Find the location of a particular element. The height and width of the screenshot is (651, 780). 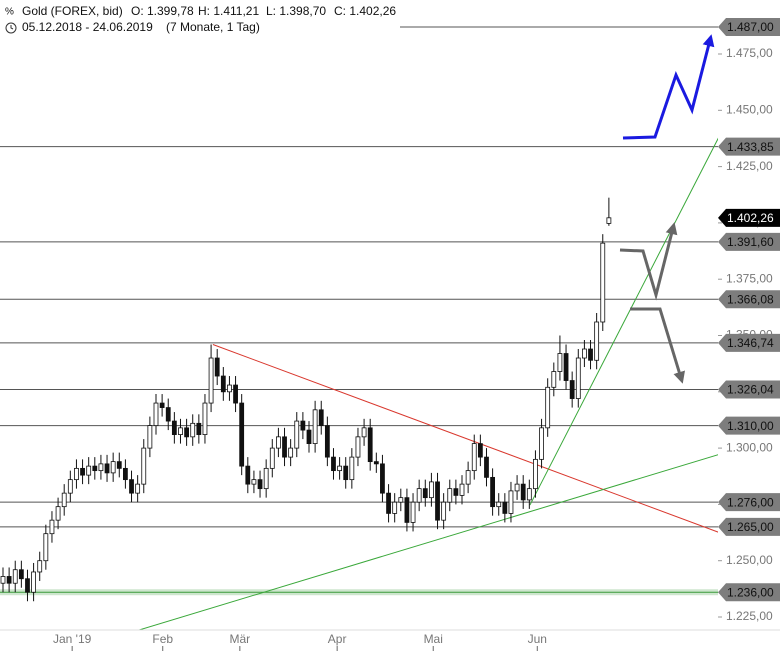

projection-arrows is located at coordinates (667, 209).